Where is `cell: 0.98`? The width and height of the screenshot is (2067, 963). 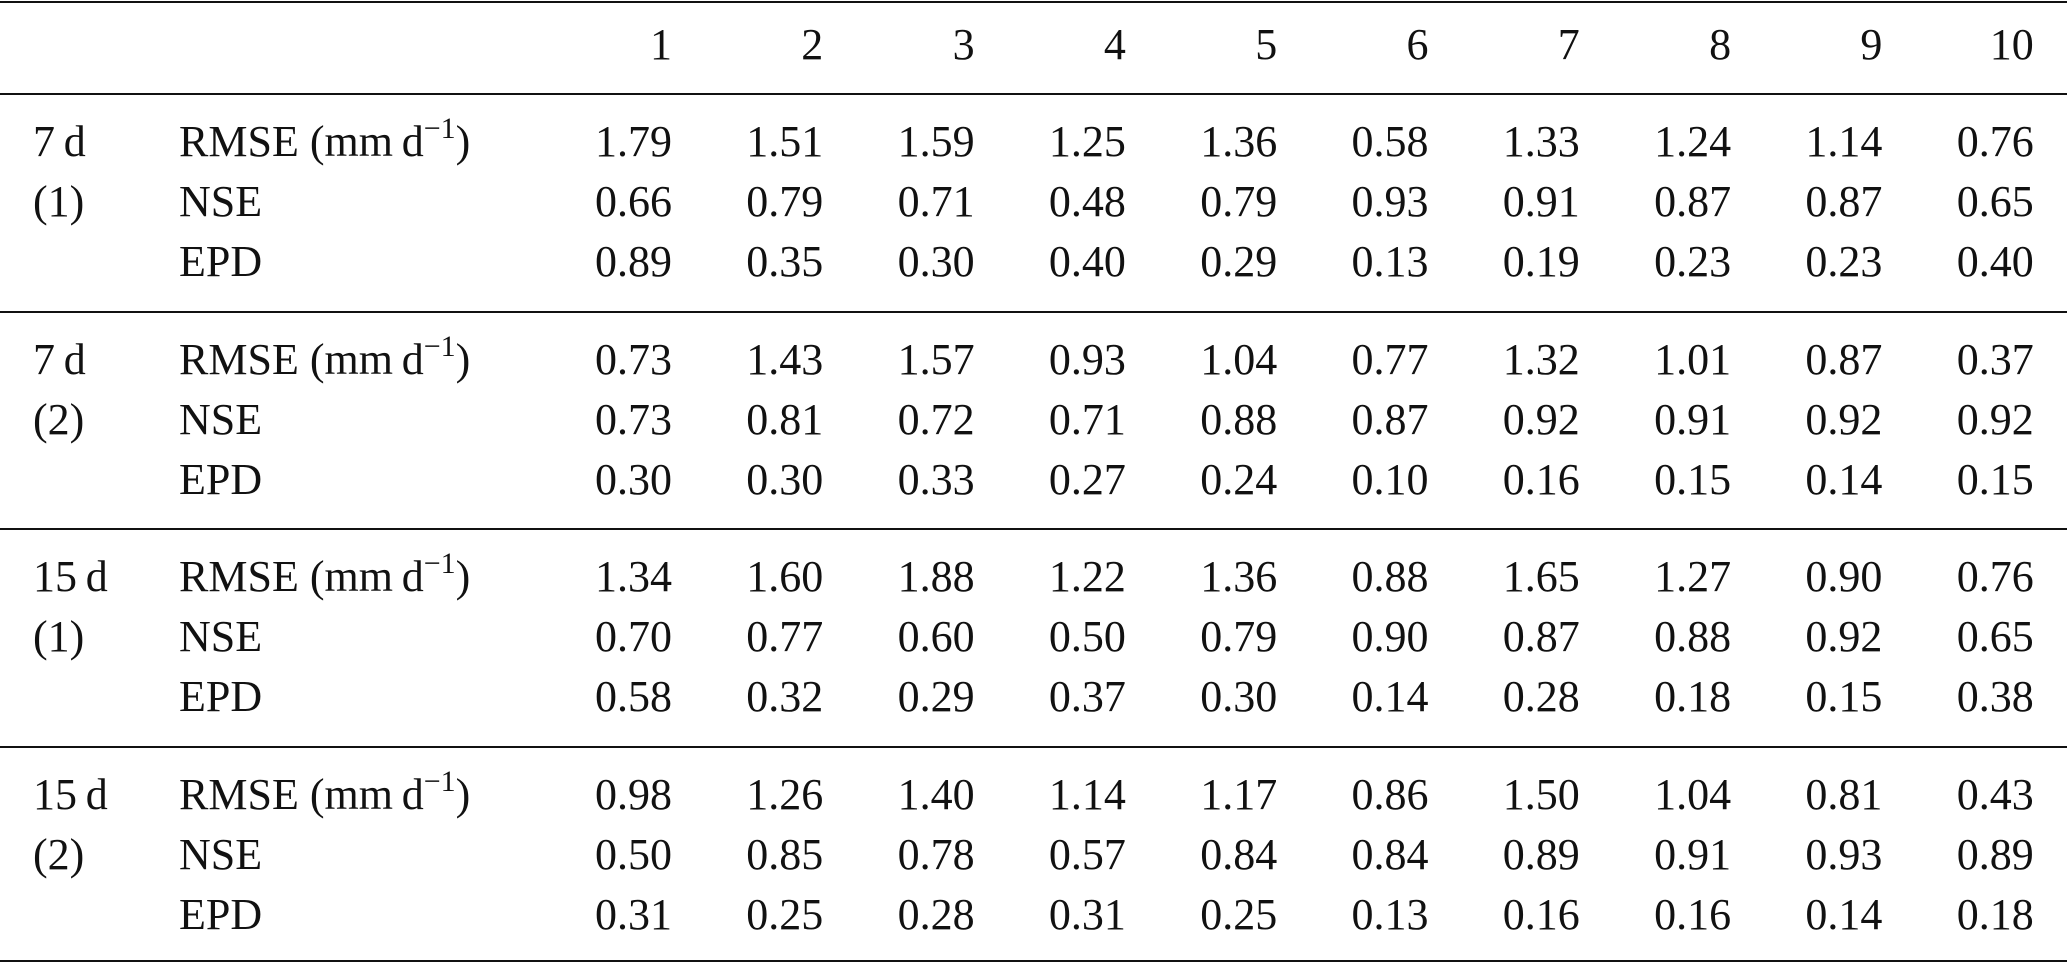
cell: 0.98 is located at coordinates (633, 794).